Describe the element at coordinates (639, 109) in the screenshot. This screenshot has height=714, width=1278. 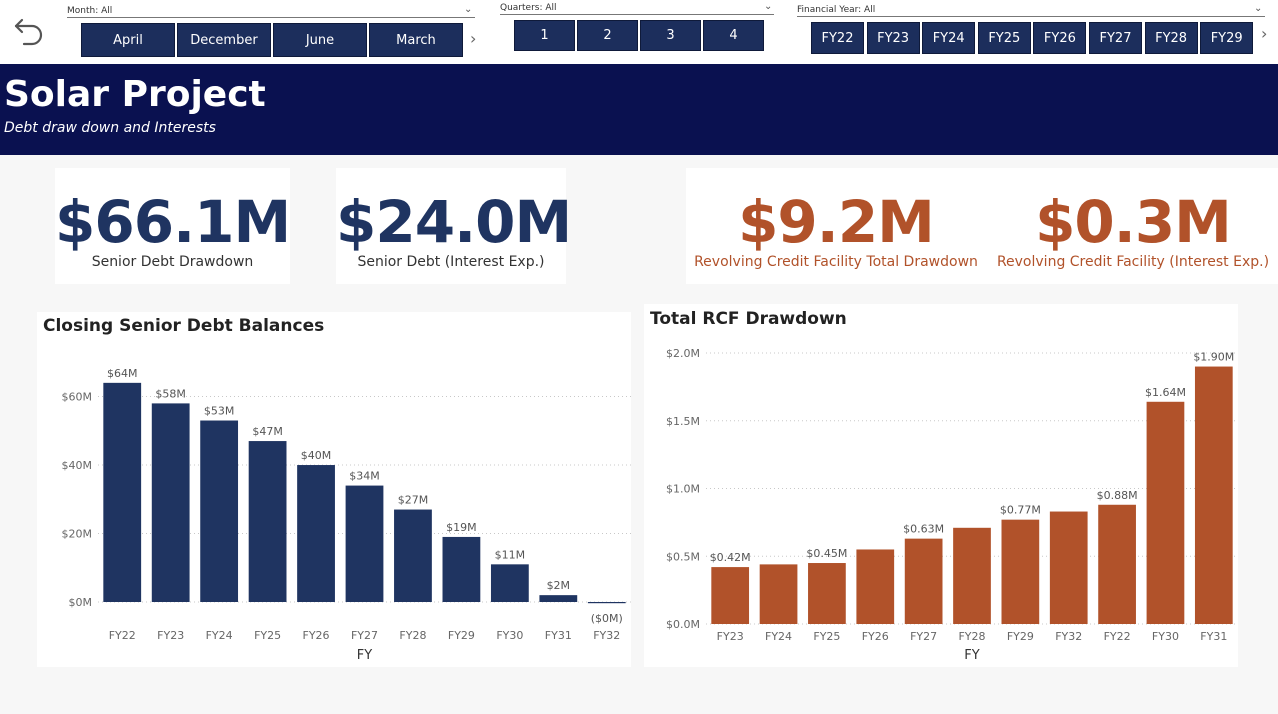
I see `page-header` at that location.